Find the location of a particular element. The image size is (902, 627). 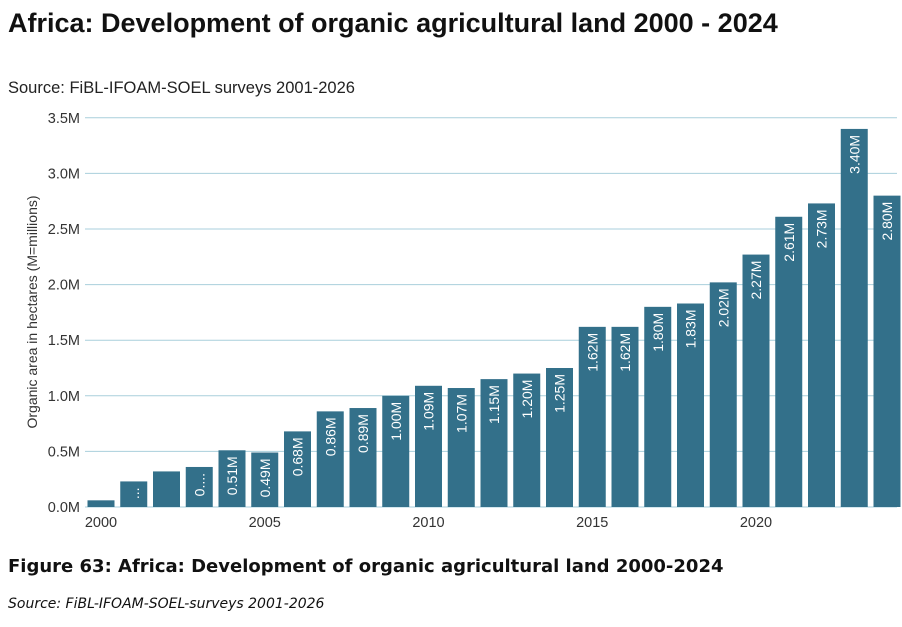

data-label: 2.80M is located at coordinates (887, 221).